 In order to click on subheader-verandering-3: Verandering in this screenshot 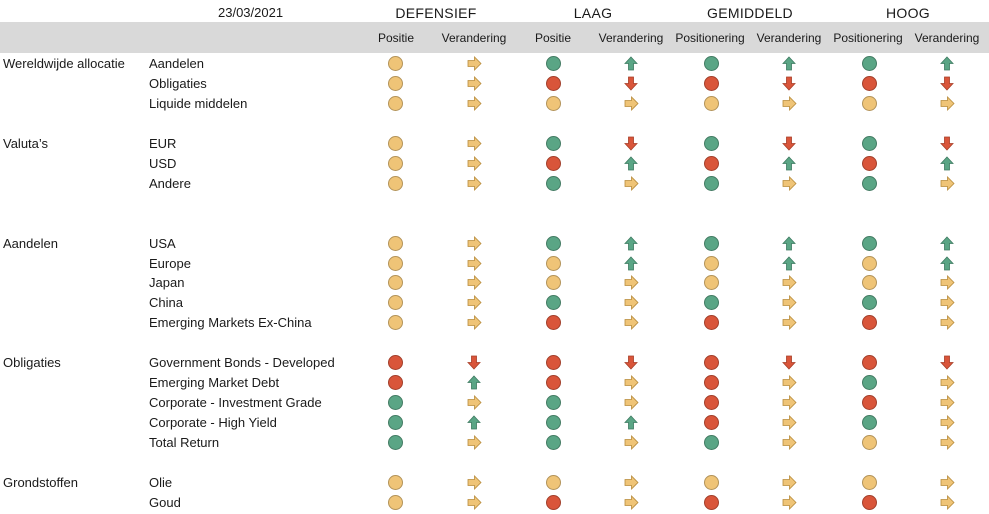, I will do `click(789, 38)`.